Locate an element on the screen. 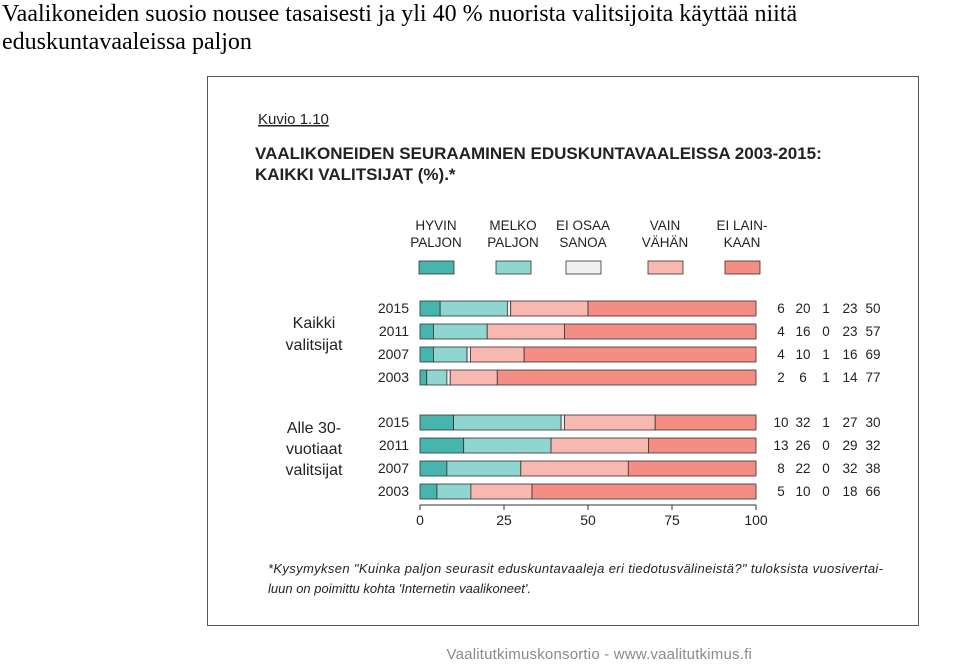 The width and height of the screenshot is (960, 665). legend-label: VAIN is located at coordinates (665, 225).